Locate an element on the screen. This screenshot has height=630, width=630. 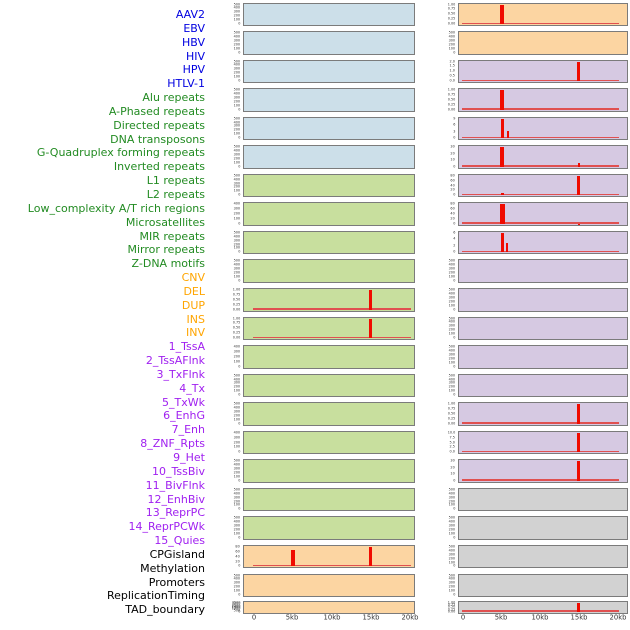
y-tick-label: 4 is located at coordinates (453, 239).